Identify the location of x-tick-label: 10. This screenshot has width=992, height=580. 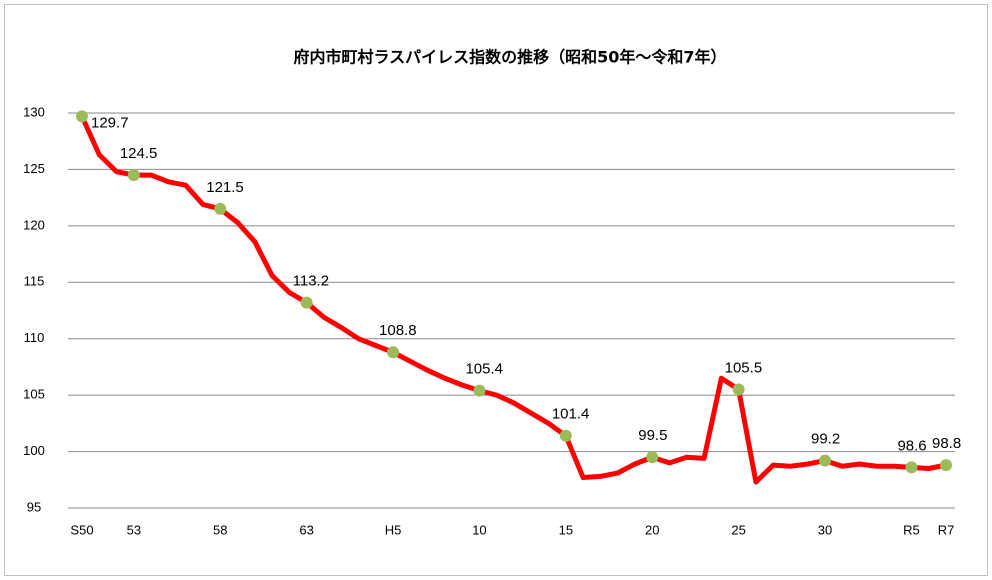
(479, 529).